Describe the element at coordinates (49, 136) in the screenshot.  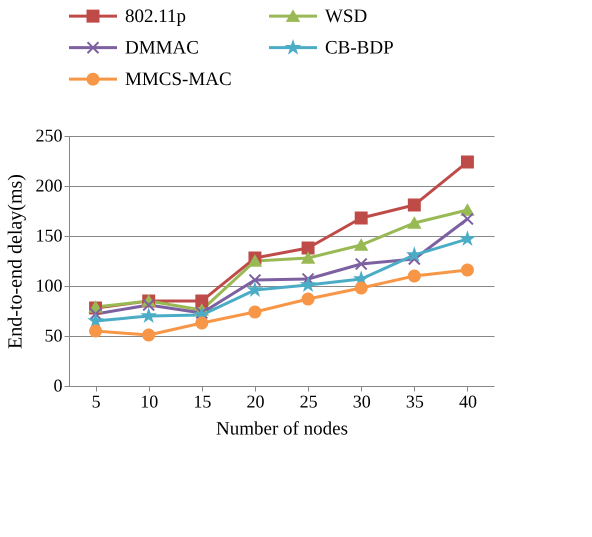
I see `y-tick-label: 250` at that location.